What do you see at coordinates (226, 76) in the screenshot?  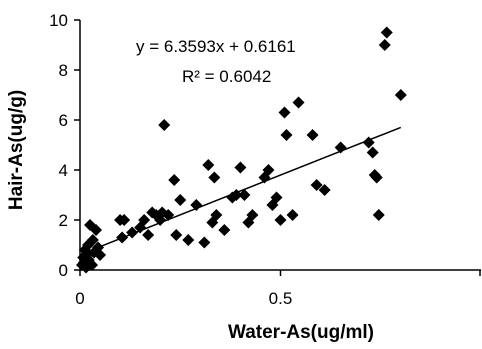 I see `r-squared-label: R² = 0.6042` at bounding box center [226, 76].